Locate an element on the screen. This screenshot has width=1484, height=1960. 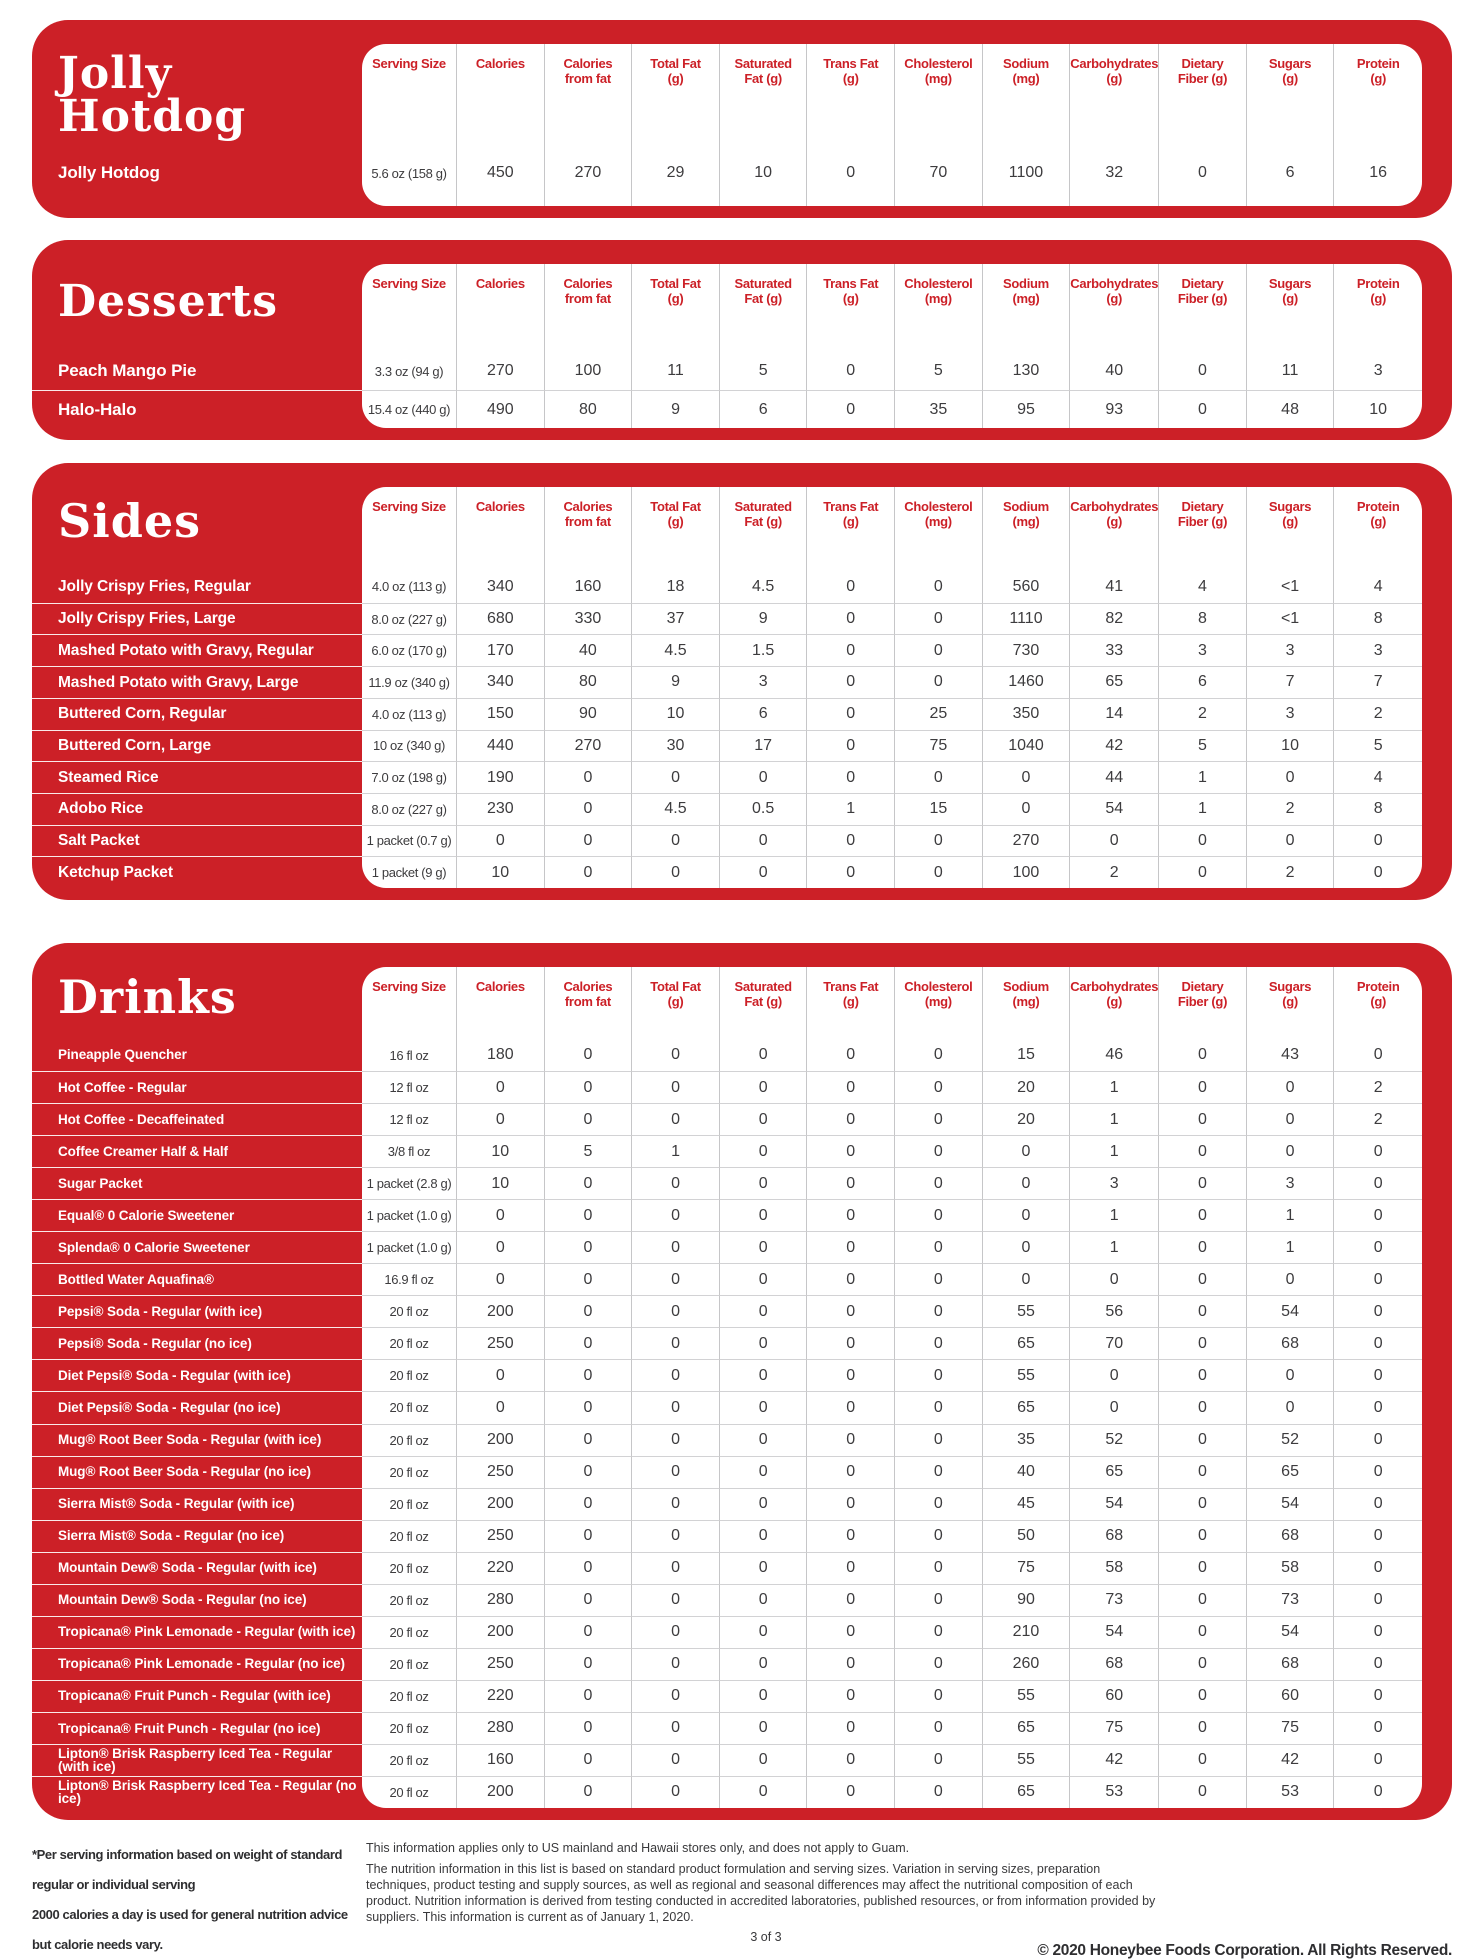
cell-dietary_fiber: 1 is located at coordinates (1203, 808).